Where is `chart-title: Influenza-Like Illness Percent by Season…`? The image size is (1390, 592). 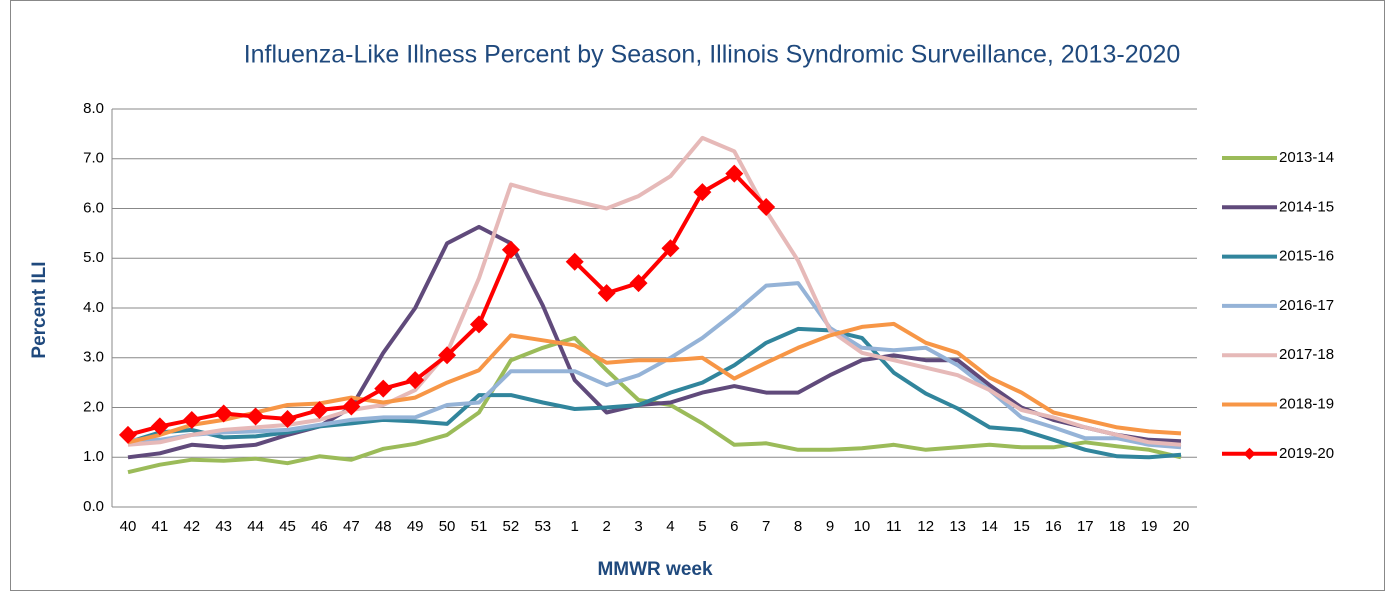
chart-title: Influenza-Like Illness Percent by Season… is located at coordinates (712, 55).